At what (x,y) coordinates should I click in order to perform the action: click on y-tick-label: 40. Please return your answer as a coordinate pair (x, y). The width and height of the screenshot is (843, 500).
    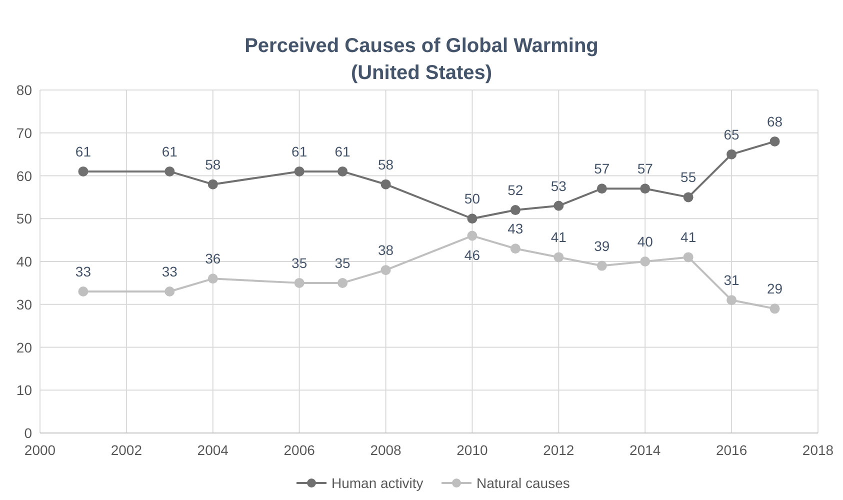
    Looking at the image, I should click on (24, 262).